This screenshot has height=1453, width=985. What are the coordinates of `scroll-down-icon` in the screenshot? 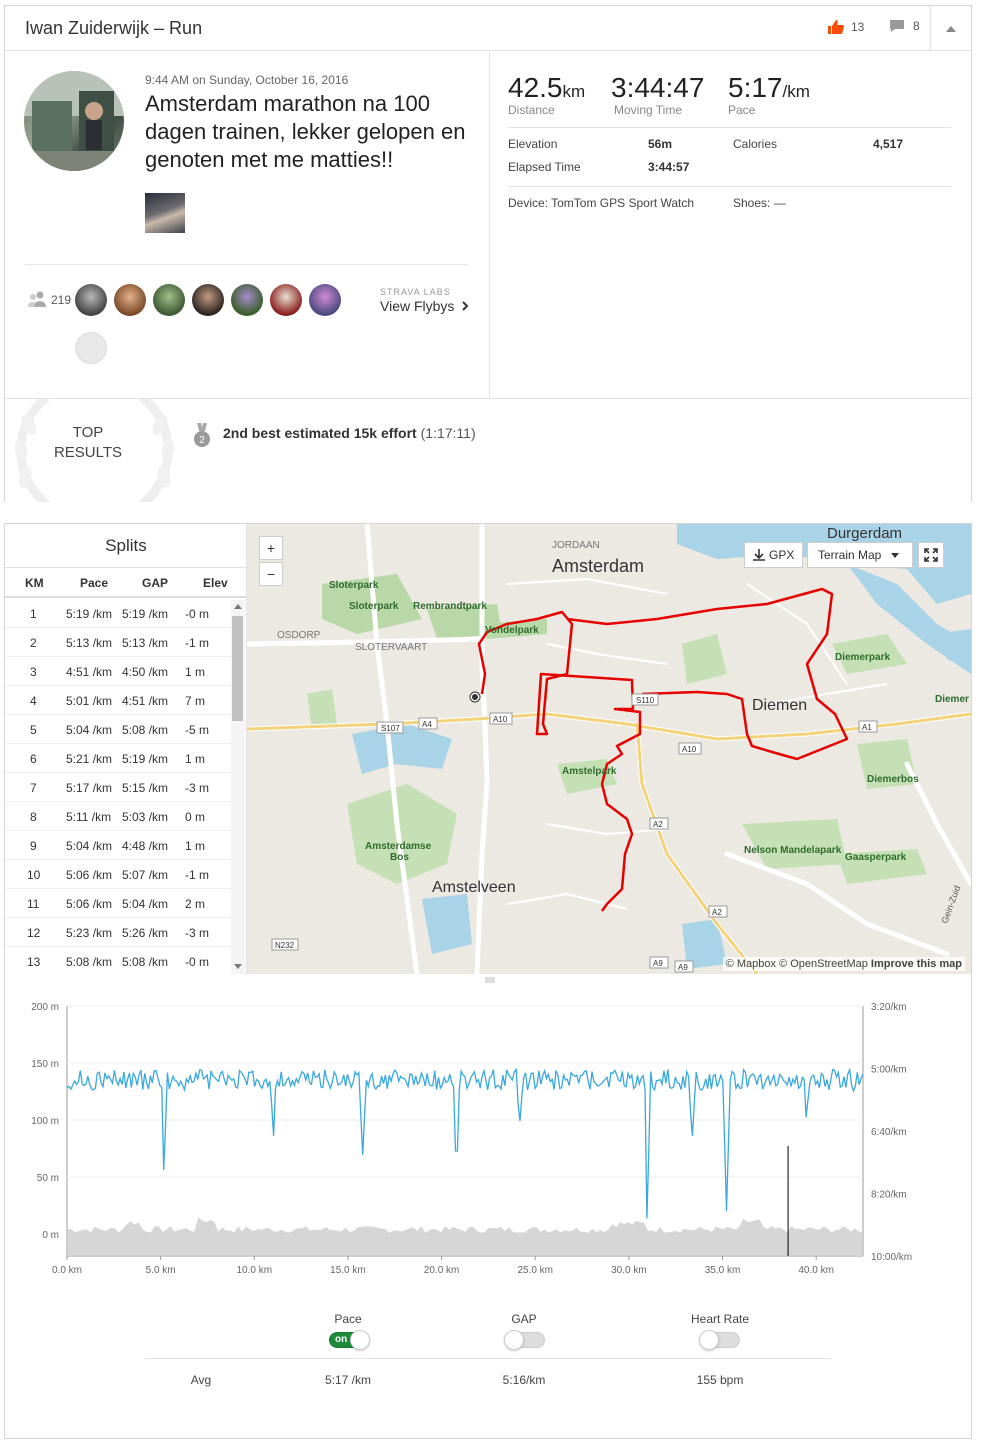 It's located at (238, 966).